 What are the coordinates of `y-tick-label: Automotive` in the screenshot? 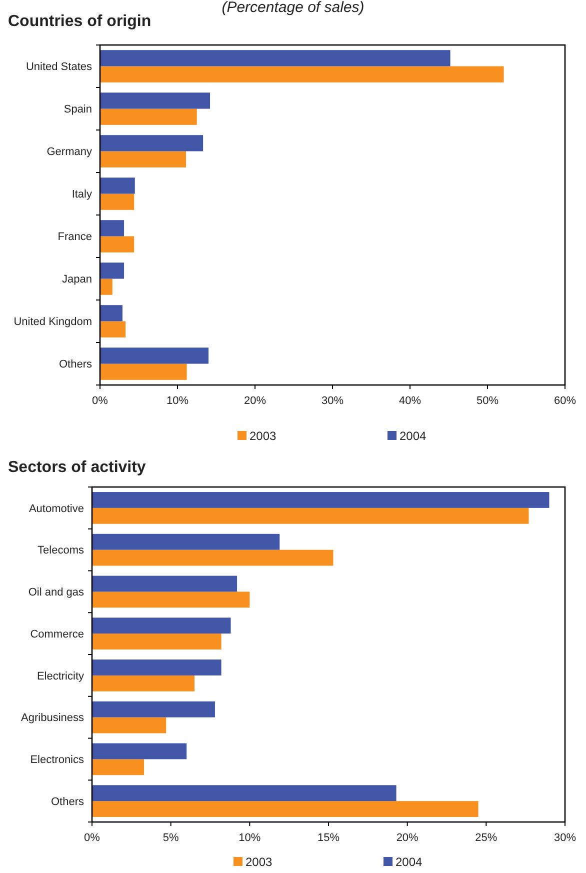 It's located at (56, 508).